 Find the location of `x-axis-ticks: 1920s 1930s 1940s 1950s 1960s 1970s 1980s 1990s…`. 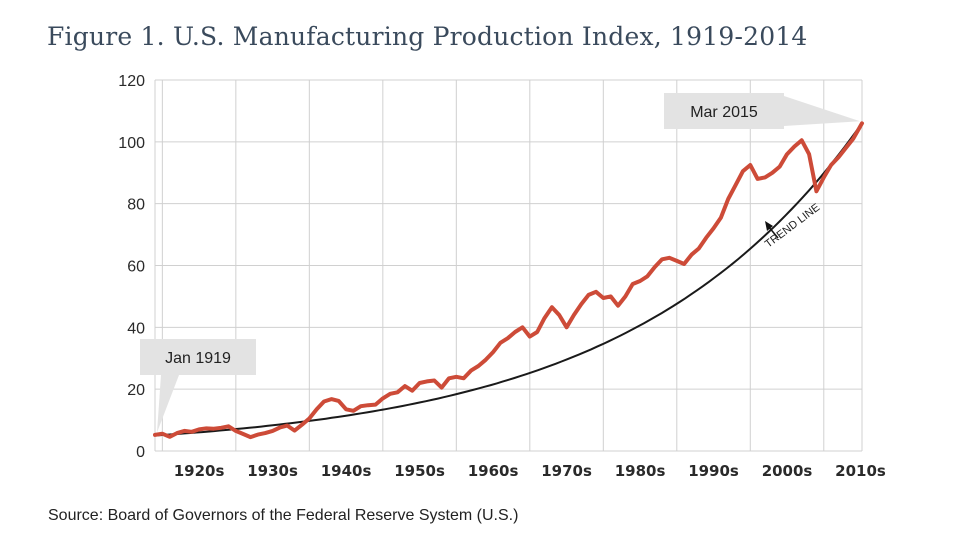

x-axis-ticks: 1920s 1930s 1940s 1950s 1960s 1970s 1980s 1990s… is located at coordinates (530, 471).